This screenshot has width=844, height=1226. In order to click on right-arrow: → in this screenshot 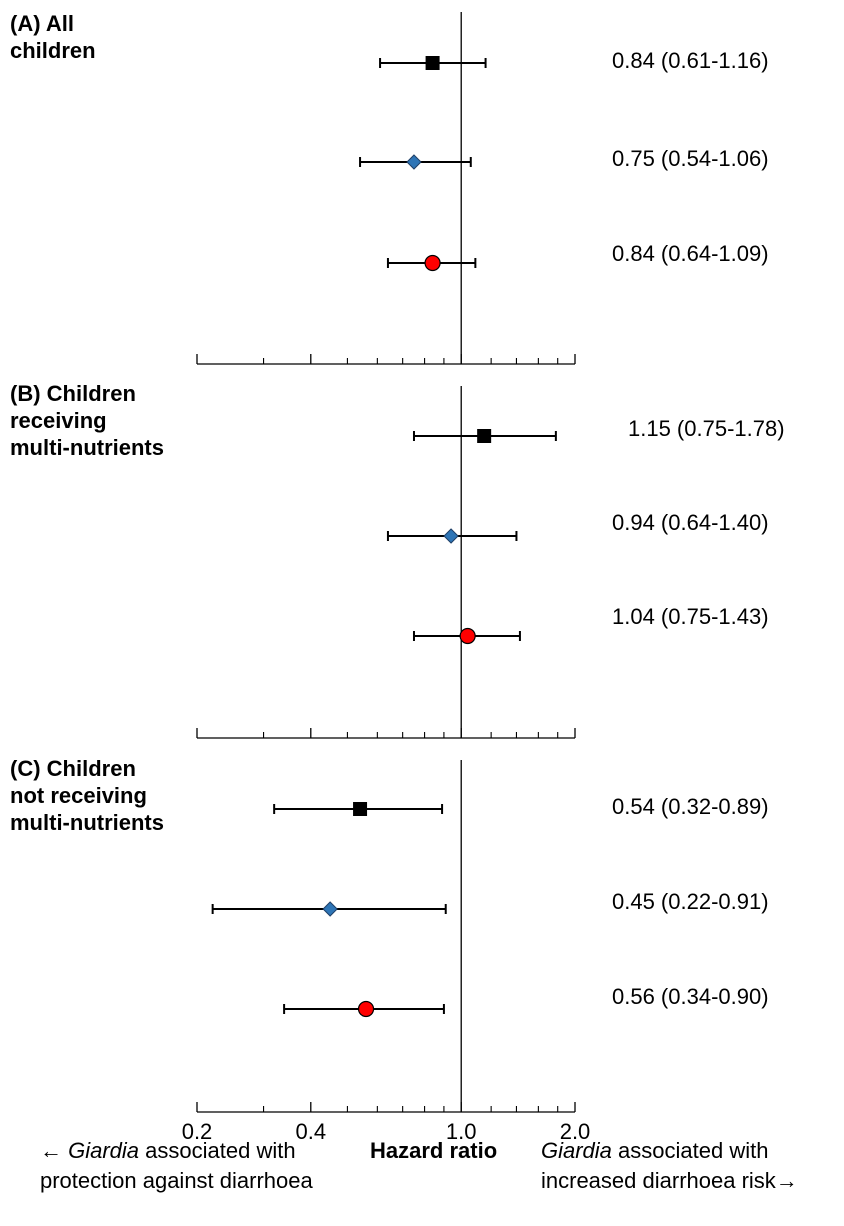, I will do `click(786, 1180)`.